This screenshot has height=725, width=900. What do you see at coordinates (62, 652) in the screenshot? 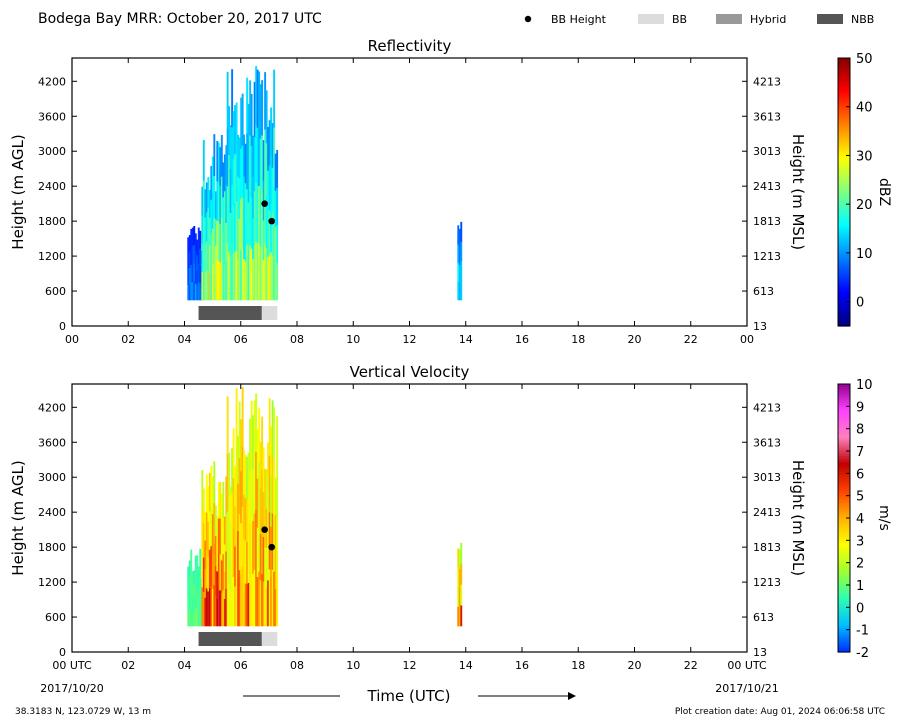
I see `y-tick-label: 0` at bounding box center [62, 652].